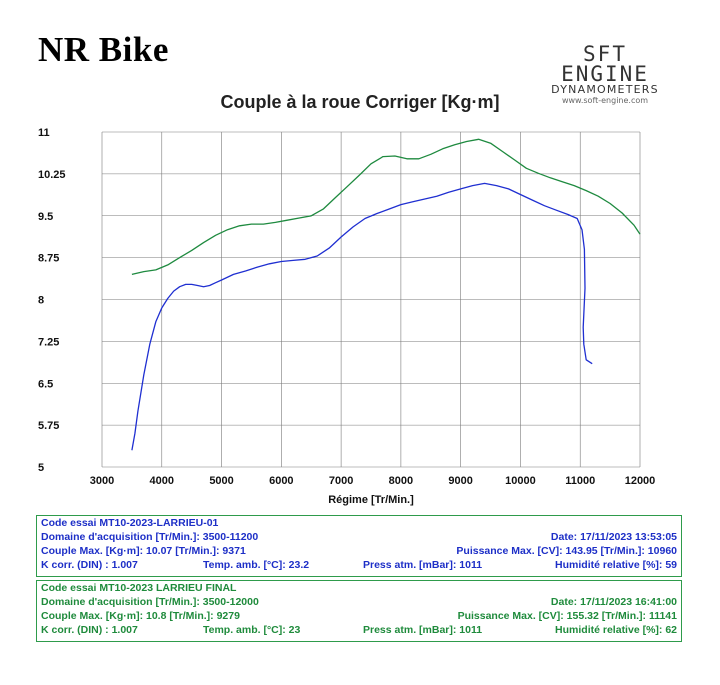 This screenshot has width=720, height=685. Describe the element at coordinates (460, 481) in the screenshot. I see `x-tick-label: 9000` at that location.